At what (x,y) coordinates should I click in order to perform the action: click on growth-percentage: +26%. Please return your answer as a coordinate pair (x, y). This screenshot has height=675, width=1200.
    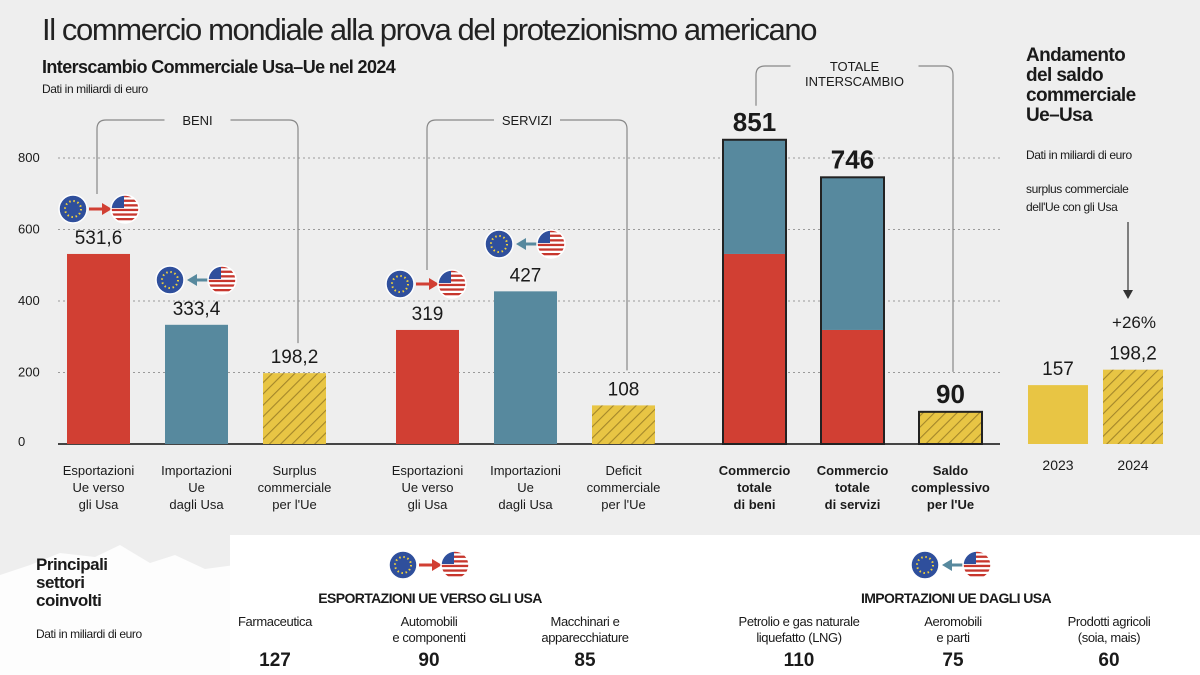
    Looking at the image, I should click on (1134, 322).